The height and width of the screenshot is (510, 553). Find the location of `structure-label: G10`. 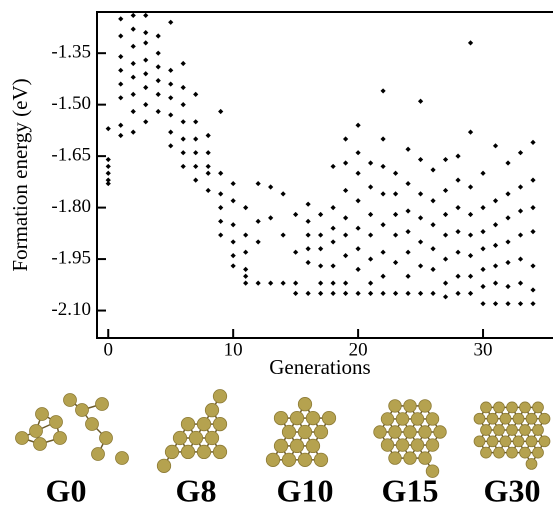

structure-label: G10 is located at coordinates (305, 490).